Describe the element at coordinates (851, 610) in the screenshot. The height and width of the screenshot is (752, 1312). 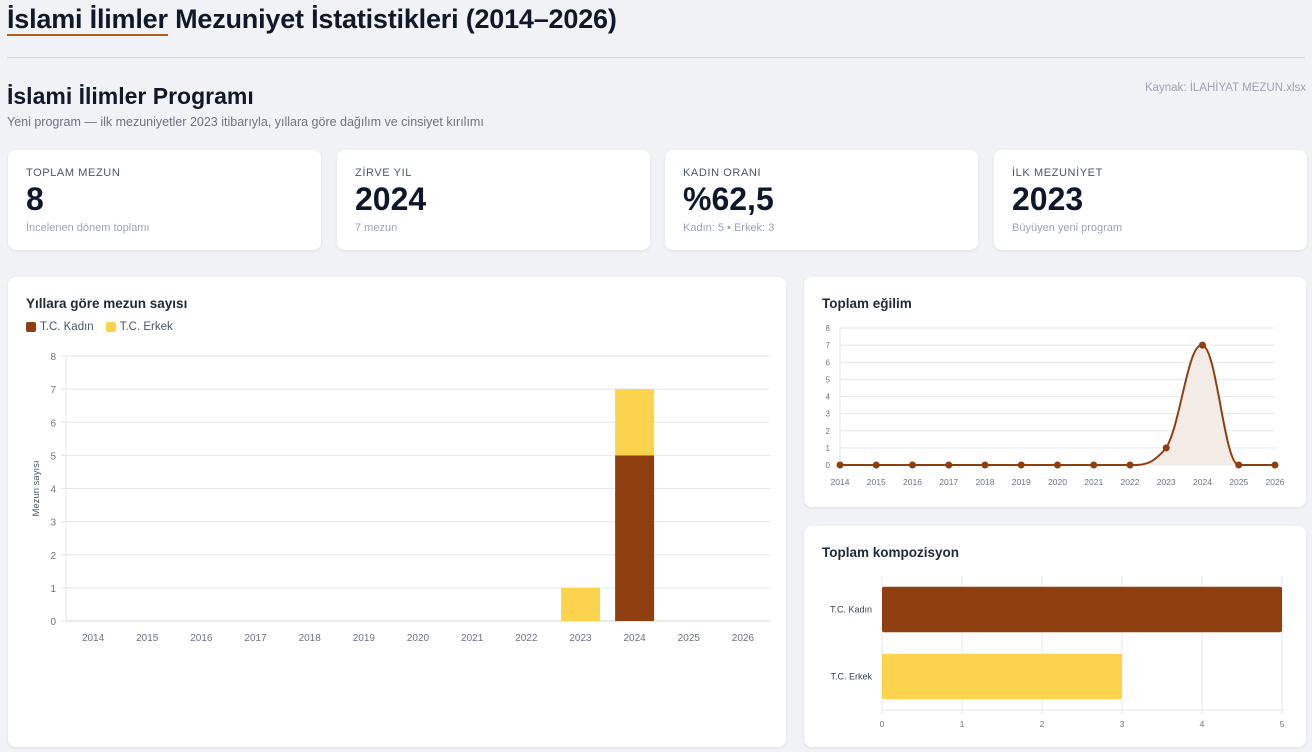
I see `y-category-label: T.C. Kadın` at that location.